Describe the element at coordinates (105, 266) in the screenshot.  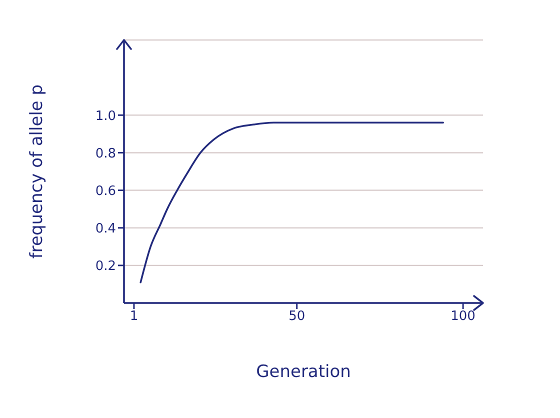
I see `y-tick-label: 0.2` at that location.